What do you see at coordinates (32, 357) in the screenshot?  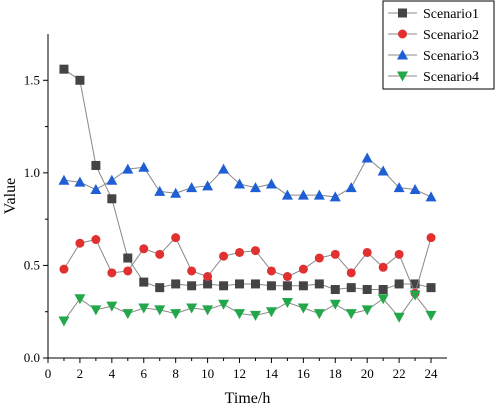 I see `y-tick-label: 0.0` at bounding box center [32, 357].